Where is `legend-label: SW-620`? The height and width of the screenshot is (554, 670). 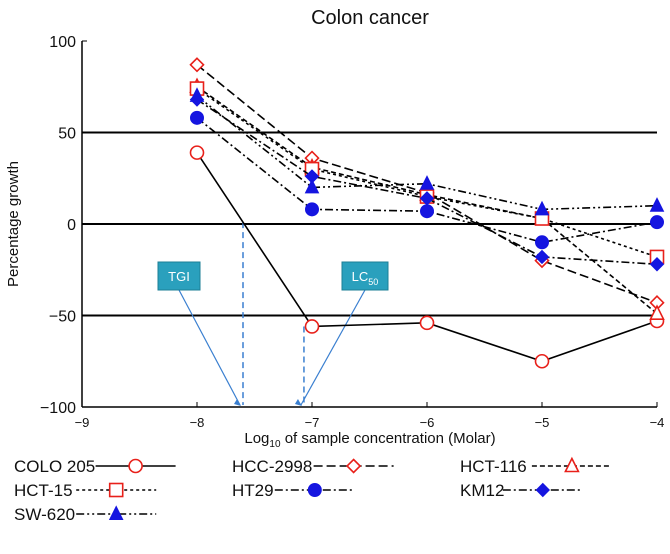 legend-label: SW-620 is located at coordinates (44, 514).